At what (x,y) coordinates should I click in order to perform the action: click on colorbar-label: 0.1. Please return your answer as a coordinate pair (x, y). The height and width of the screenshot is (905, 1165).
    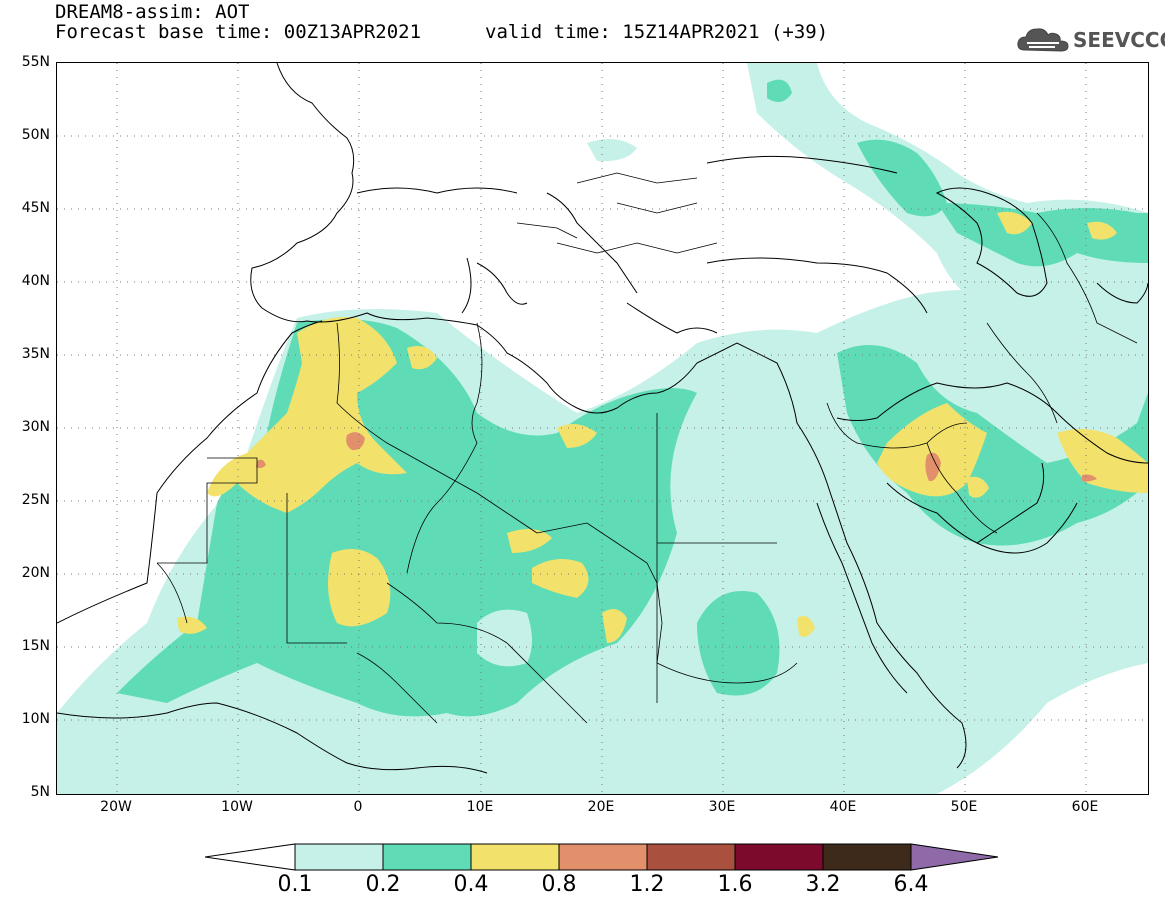
    Looking at the image, I should click on (295, 884).